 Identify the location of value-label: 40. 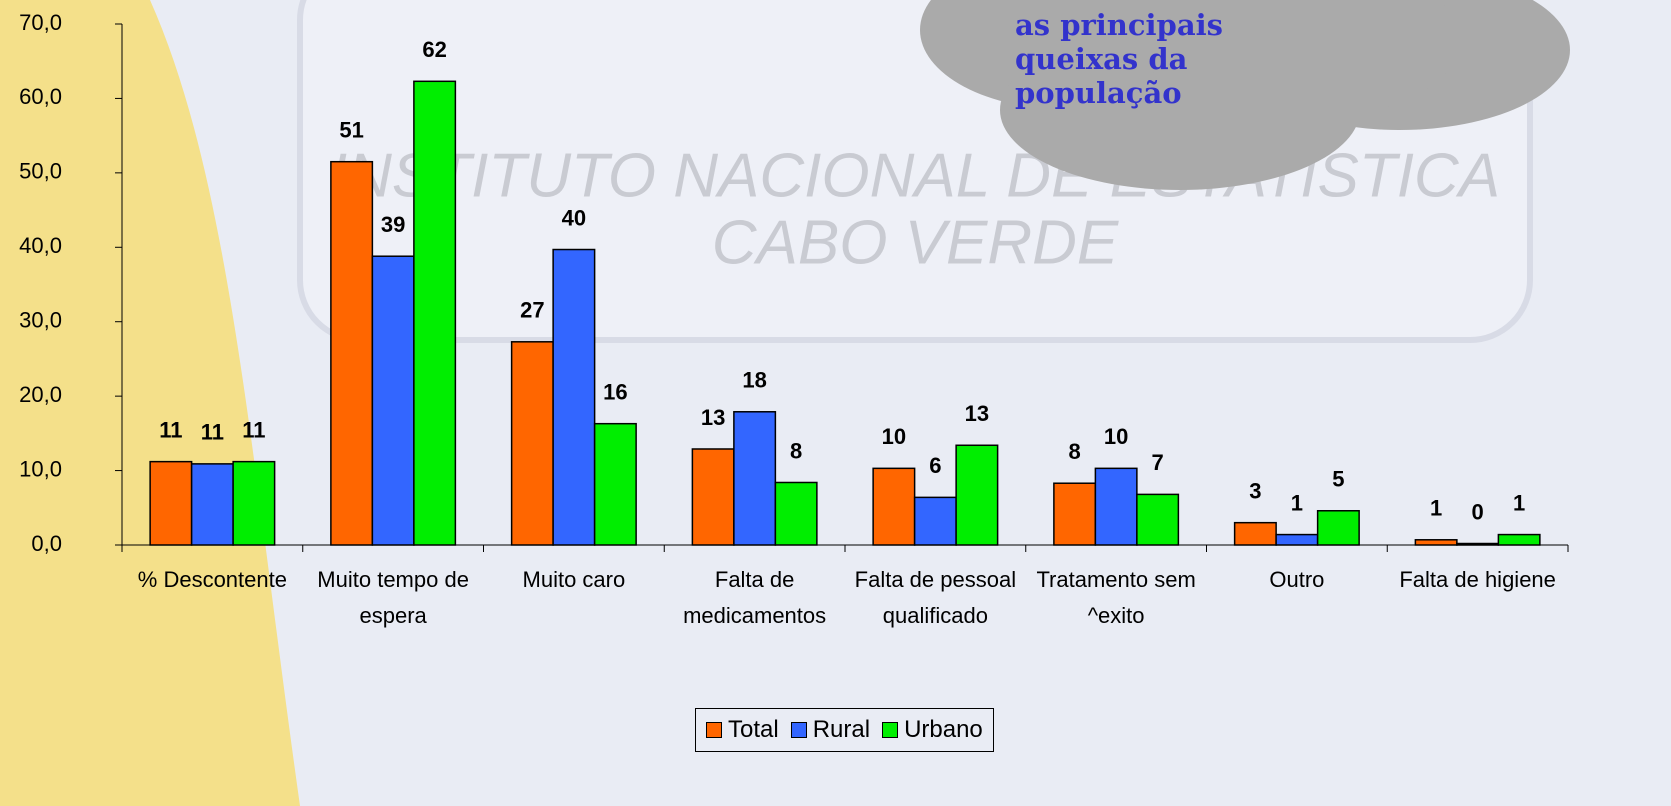
(574, 217).